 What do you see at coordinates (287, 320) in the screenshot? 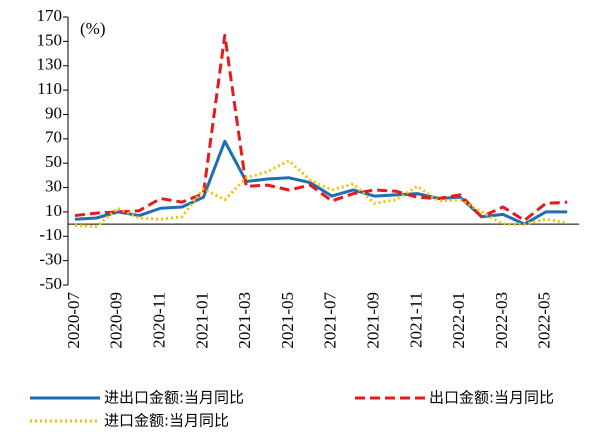
I see `x-tick-label: 2021-05` at bounding box center [287, 320].